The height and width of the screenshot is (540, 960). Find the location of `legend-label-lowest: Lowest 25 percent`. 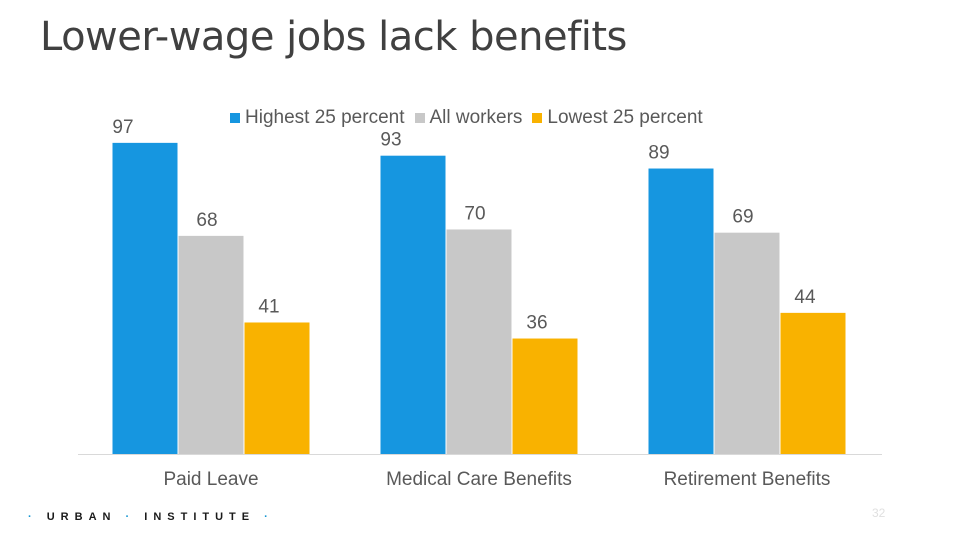

legend-label-lowest: Lowest 25 percent is located at coordinates (625, 117).